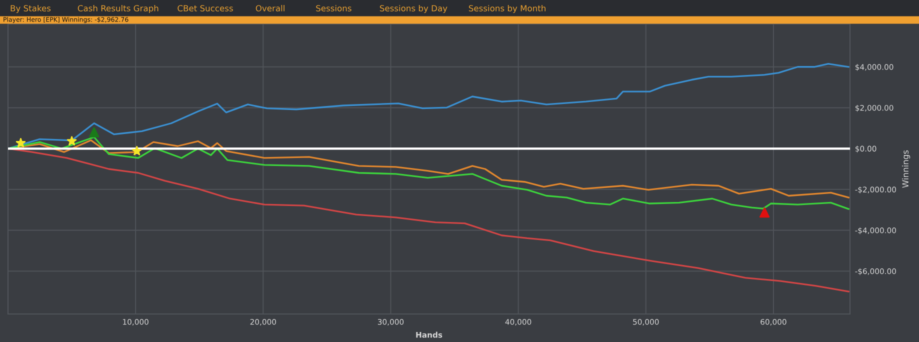  What do you see at coordinates (334, 8) in the screenshot?
I see `text: Sessions` at bounding box center [334, 8].